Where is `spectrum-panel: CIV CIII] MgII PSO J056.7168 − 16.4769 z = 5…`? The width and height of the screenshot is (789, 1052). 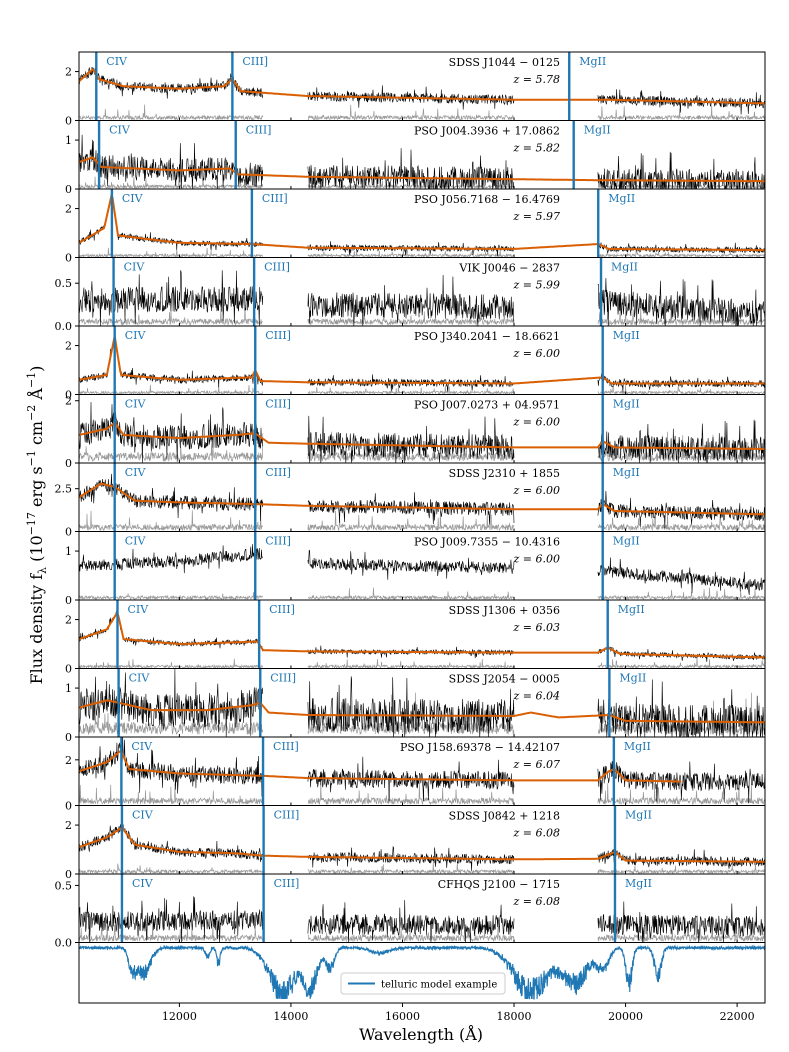
spectrum-panel: CIV CIII] MgII PSO J056.7168 − 16.4769 z = 5… is located at coordinates (415, 226).